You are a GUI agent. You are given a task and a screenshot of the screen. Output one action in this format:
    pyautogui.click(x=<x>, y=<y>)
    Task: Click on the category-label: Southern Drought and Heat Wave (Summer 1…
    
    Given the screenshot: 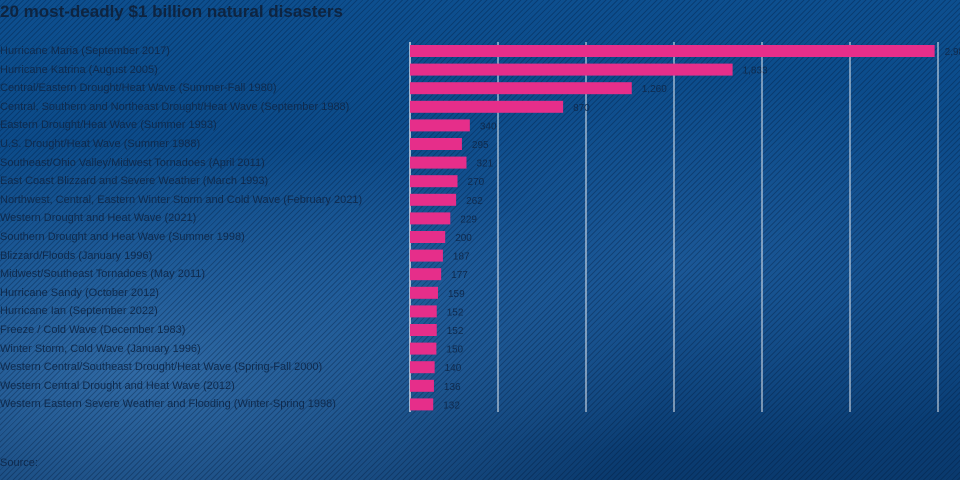 What is the action you would take?
    pyautogui.click(x=122, y=237)
    